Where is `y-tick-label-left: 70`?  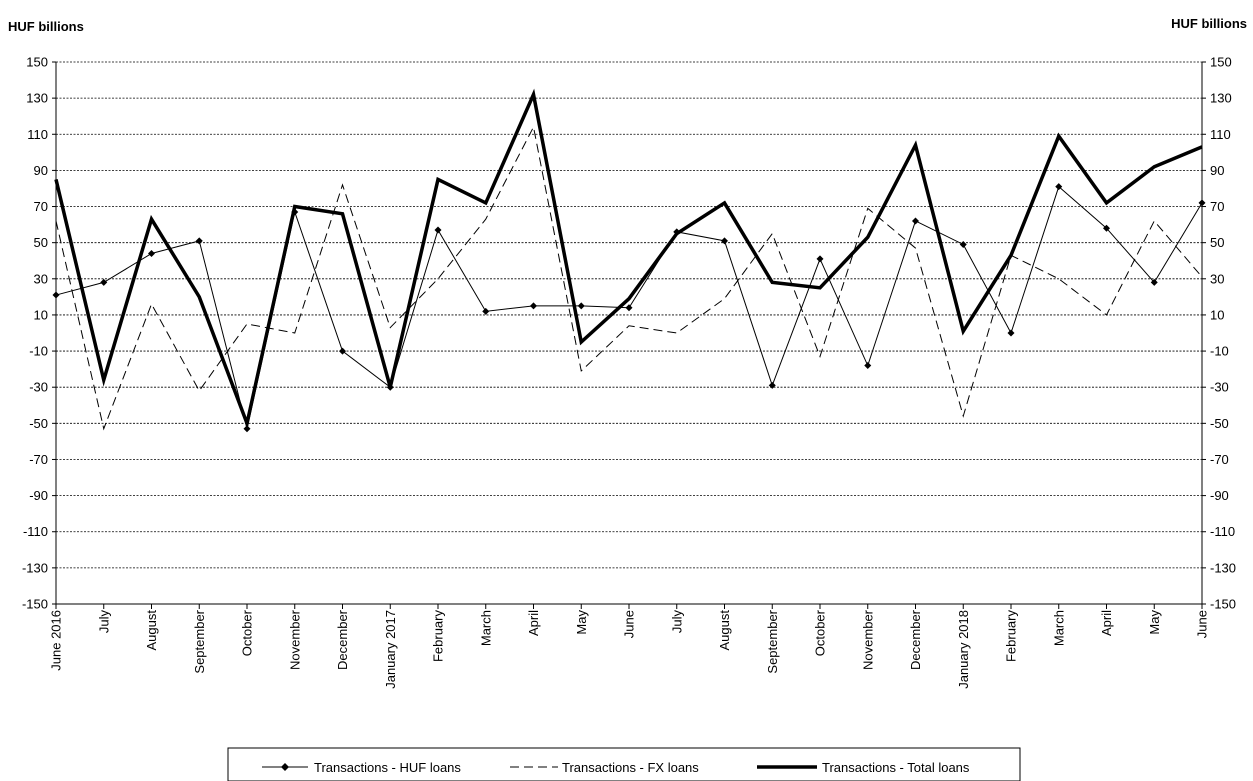
y-tick-label-left: 70 is located at coordinates (41, 206).